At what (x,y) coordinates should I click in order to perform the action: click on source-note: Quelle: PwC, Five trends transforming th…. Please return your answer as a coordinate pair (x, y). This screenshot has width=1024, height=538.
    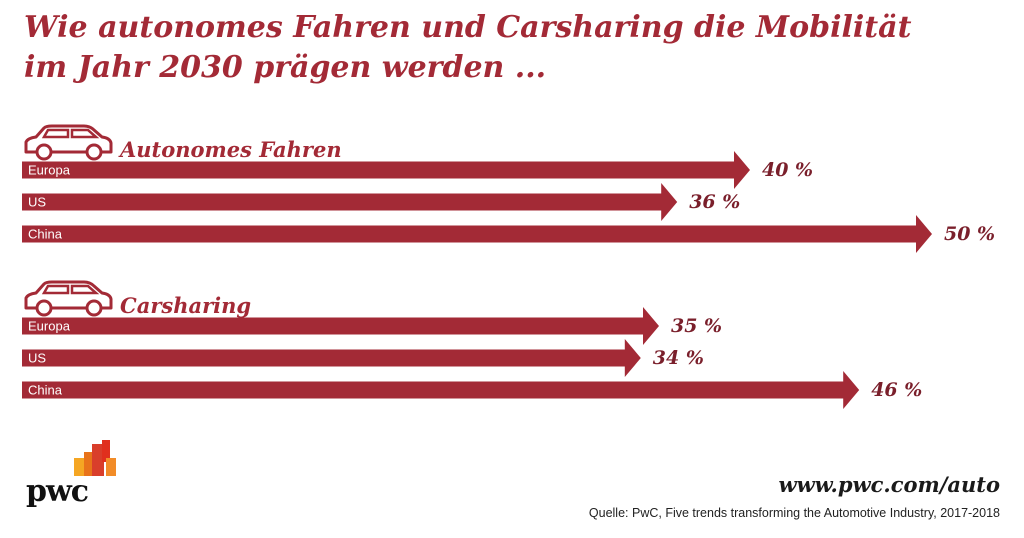
    Looking at the image, I should click on (794, 513).